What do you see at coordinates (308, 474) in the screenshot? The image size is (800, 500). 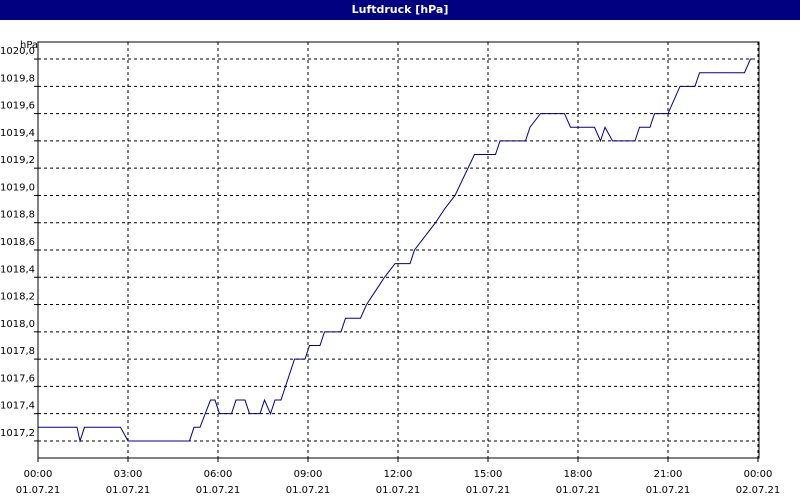 I see `x-tick-label: 09:00` at bounding box center [308, 474].